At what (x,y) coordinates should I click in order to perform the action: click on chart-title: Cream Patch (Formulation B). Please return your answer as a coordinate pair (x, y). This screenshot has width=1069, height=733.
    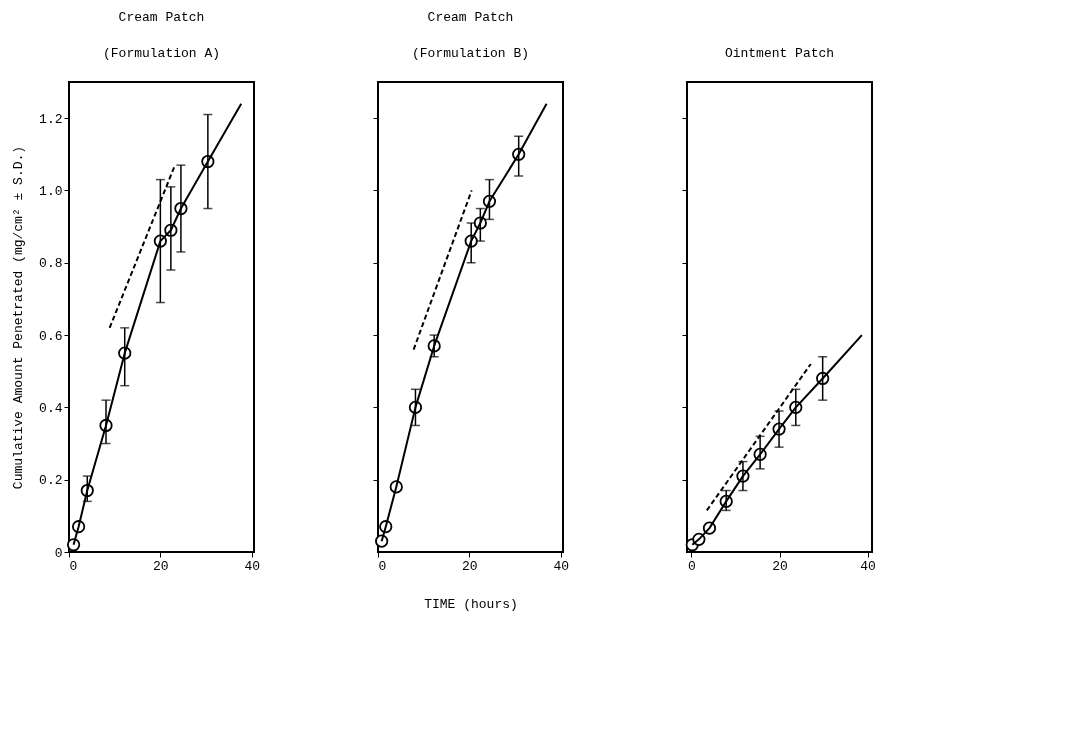
    Looking at the image, I should click on (470, 35).